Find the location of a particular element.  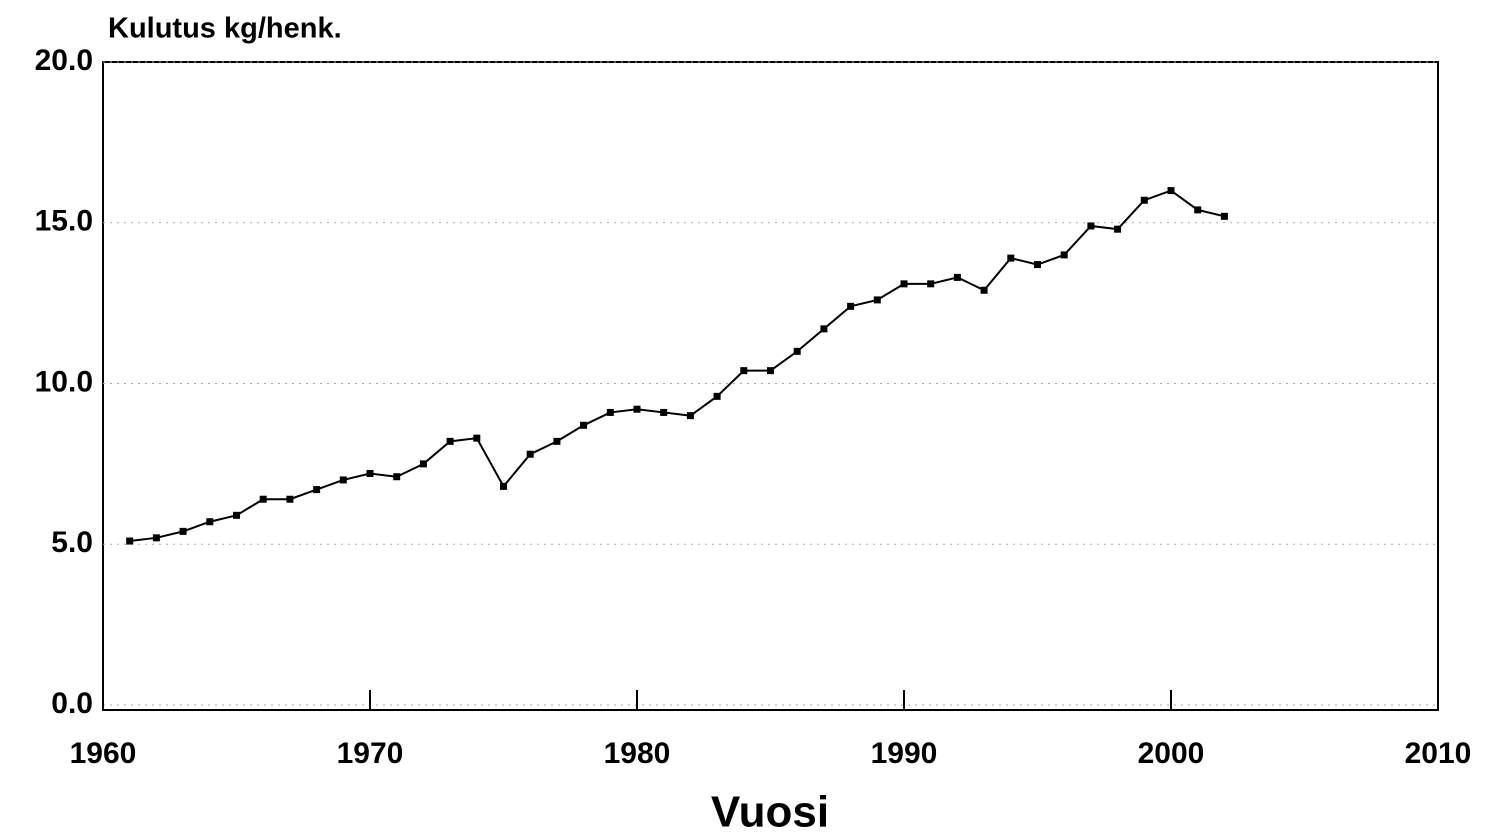

x-tick-label: 1960 is located at coordinates (103, 753).